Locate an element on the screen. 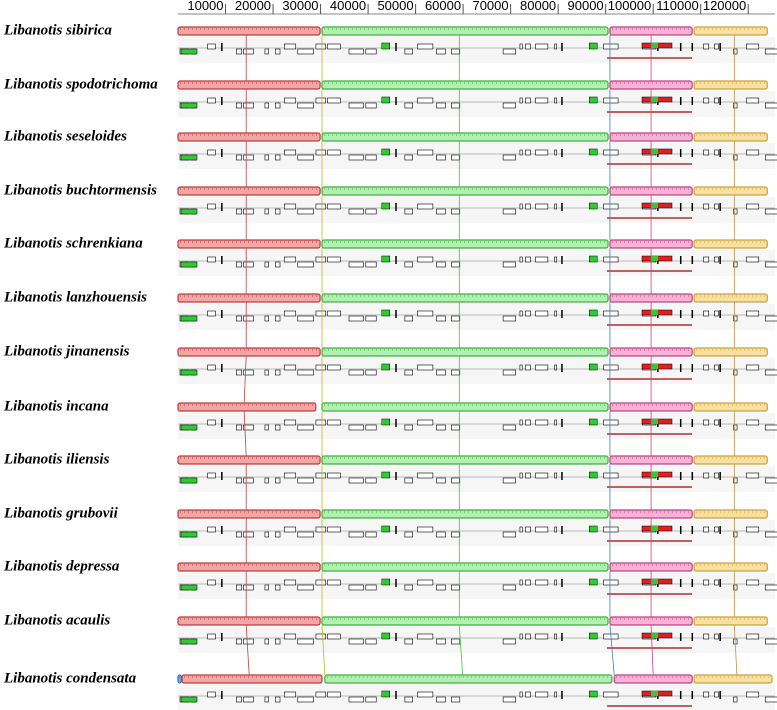 Image resolution: width=777 pixels, height=710 pixels. genome-name: Libanotis iliensis is located at coordinates (56, 459).